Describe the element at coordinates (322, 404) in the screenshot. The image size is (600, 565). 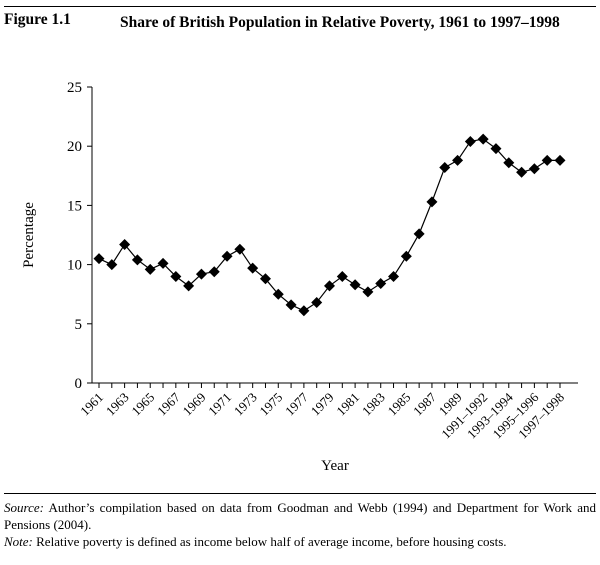
I see `x-tick-label: 1979` at that location.